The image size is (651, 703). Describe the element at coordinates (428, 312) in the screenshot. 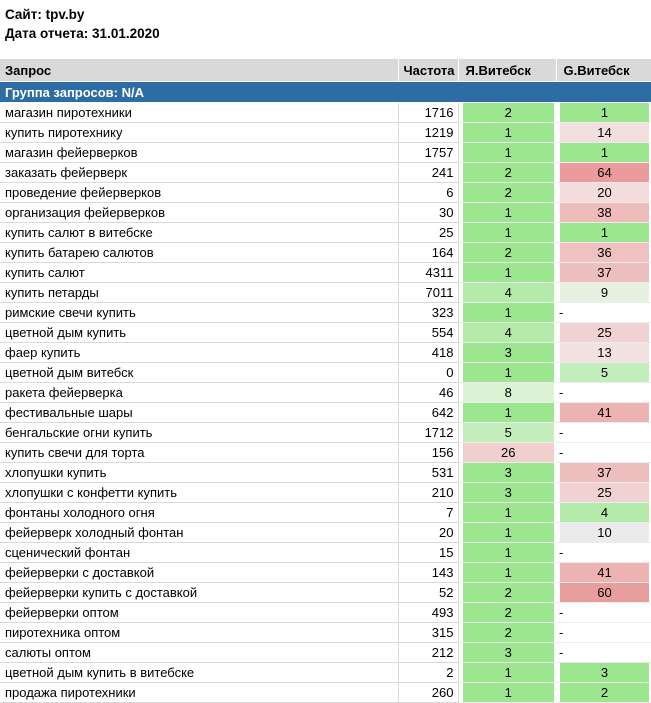

I see `frequency-cell: 323` at that location.